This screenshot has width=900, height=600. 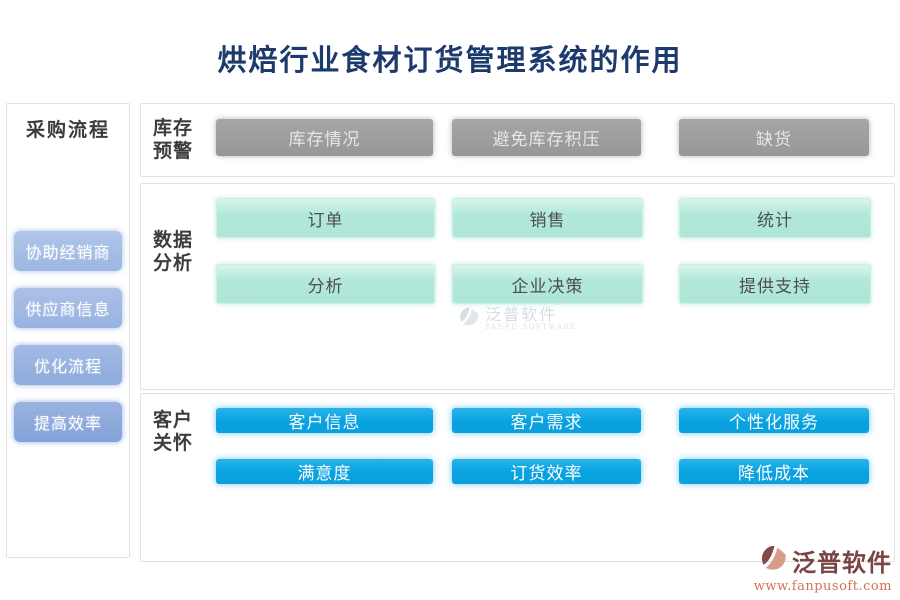 I want to click on inventory-warning-section: 库存 预警 库存情况 避免库存积压 缺货, so click(x=517, y=140).